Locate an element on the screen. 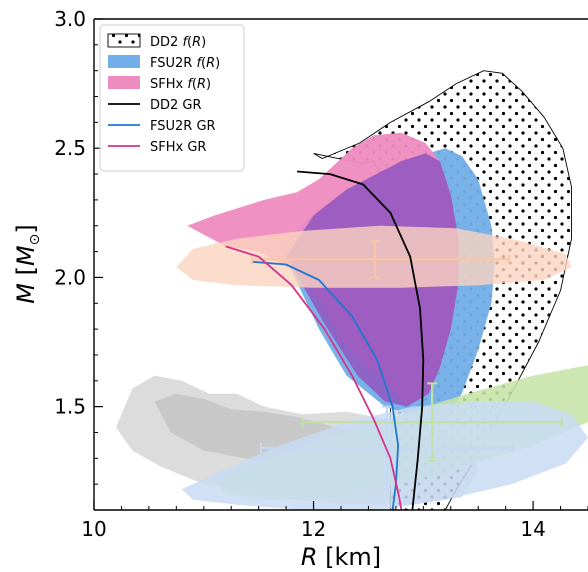 The image size is (588, 572). legend-label: DD2 GR is located at coordinates (176, 105).